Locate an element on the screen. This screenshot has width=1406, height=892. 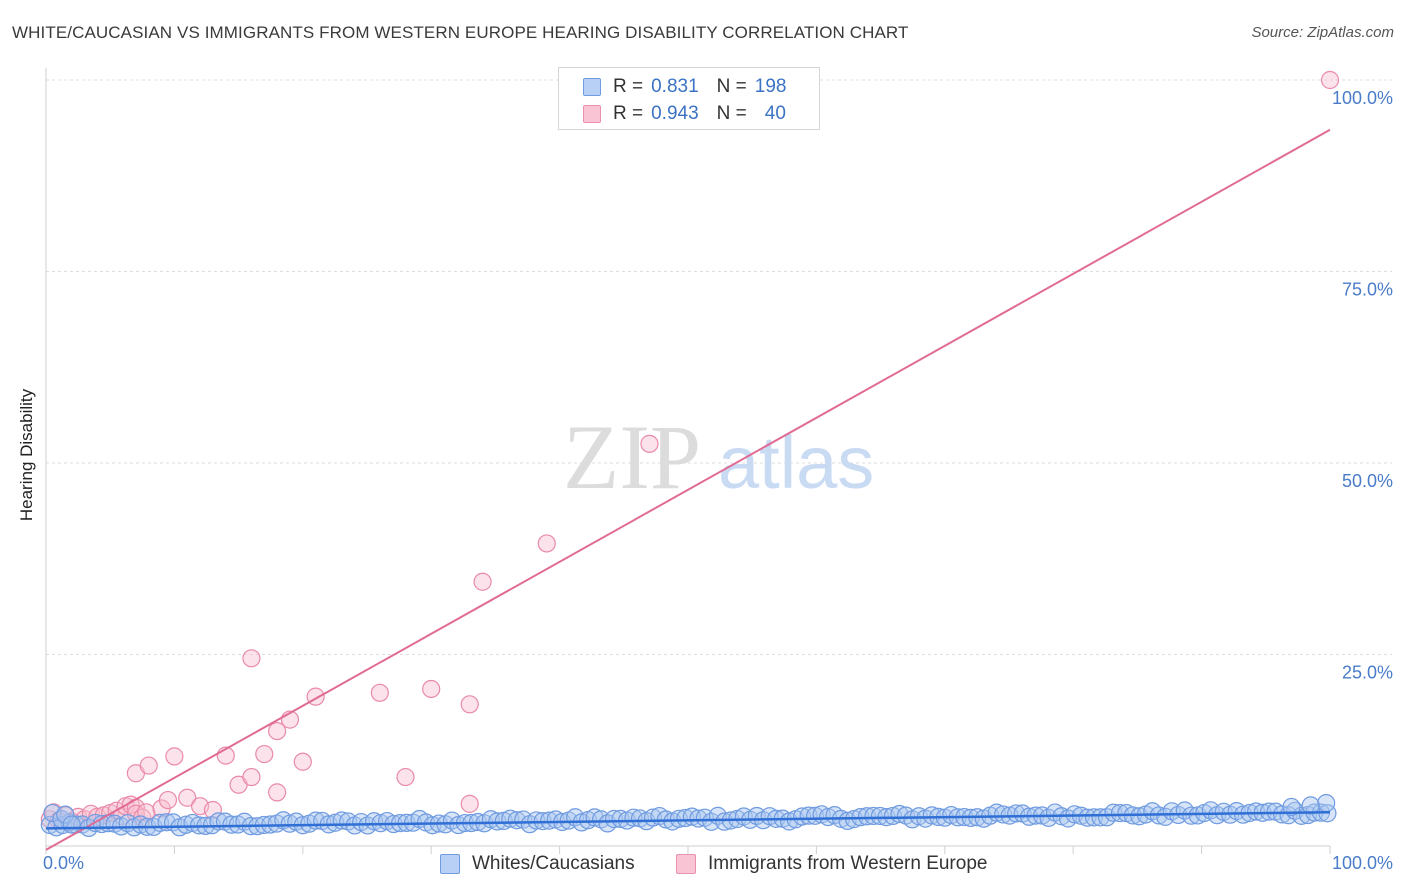
legend-n-value: 40 is located at coordinates (775, 113).